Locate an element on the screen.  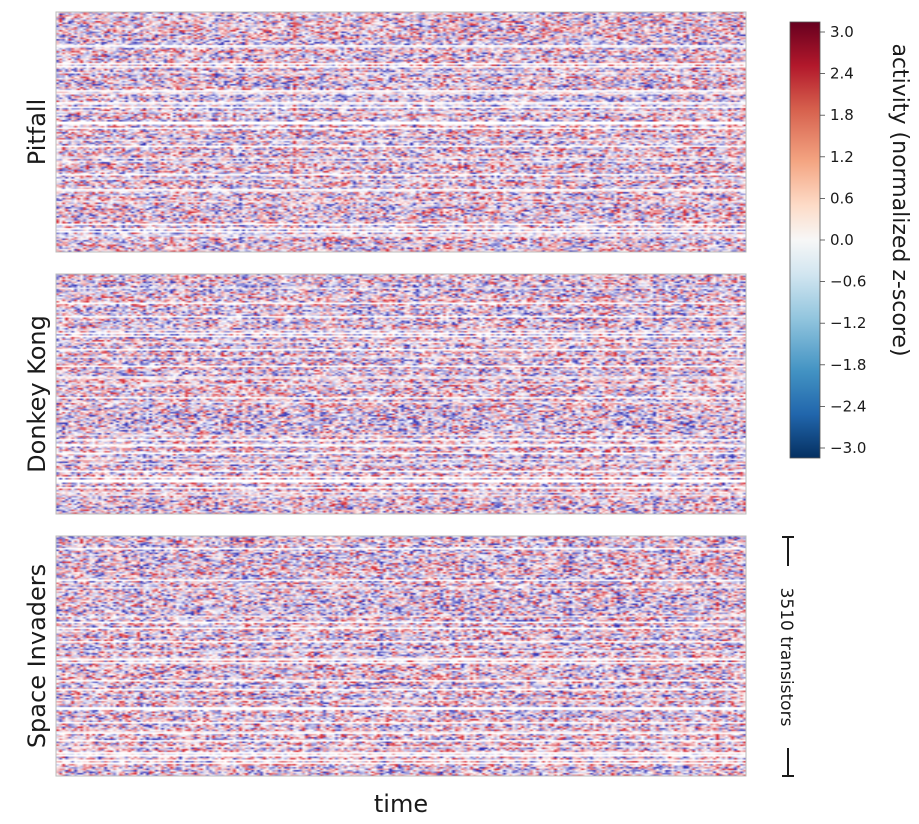
panel-label-space-invaders: Space Invaders is located at coordinates (37, 656).